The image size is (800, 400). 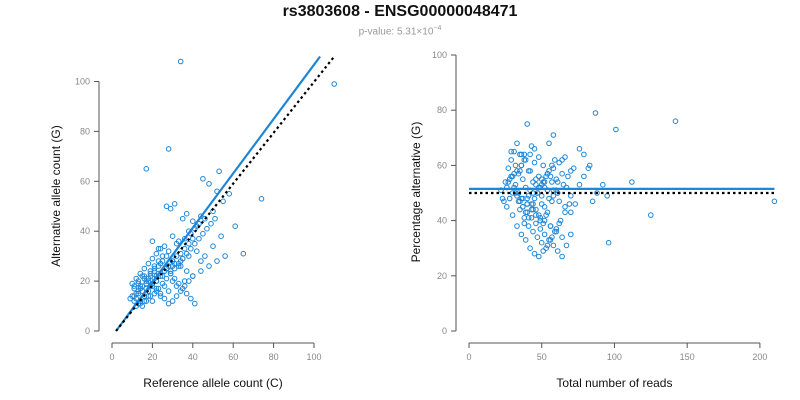 What do you see at coordinates (614, 357) in the screenshot?
I see `x-tick-label: 100` at bounding box center [614, 357].